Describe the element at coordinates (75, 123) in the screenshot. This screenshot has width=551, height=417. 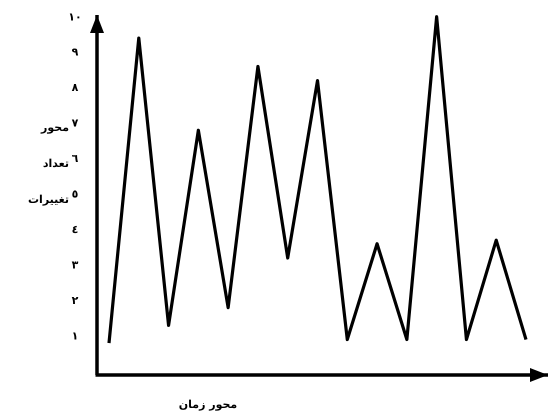
I see `y-tick-label: ٧` at that location.